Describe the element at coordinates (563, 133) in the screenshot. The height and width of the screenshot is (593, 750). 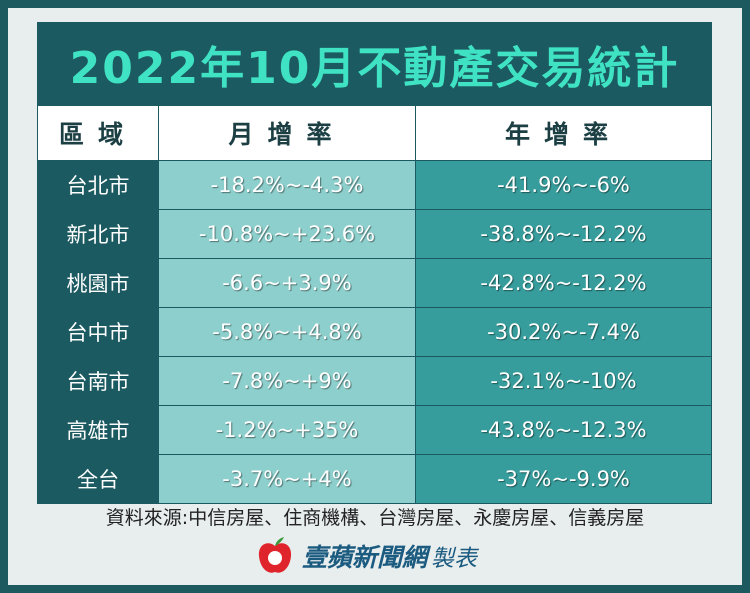
I see `column-header: 年增率` at that location.